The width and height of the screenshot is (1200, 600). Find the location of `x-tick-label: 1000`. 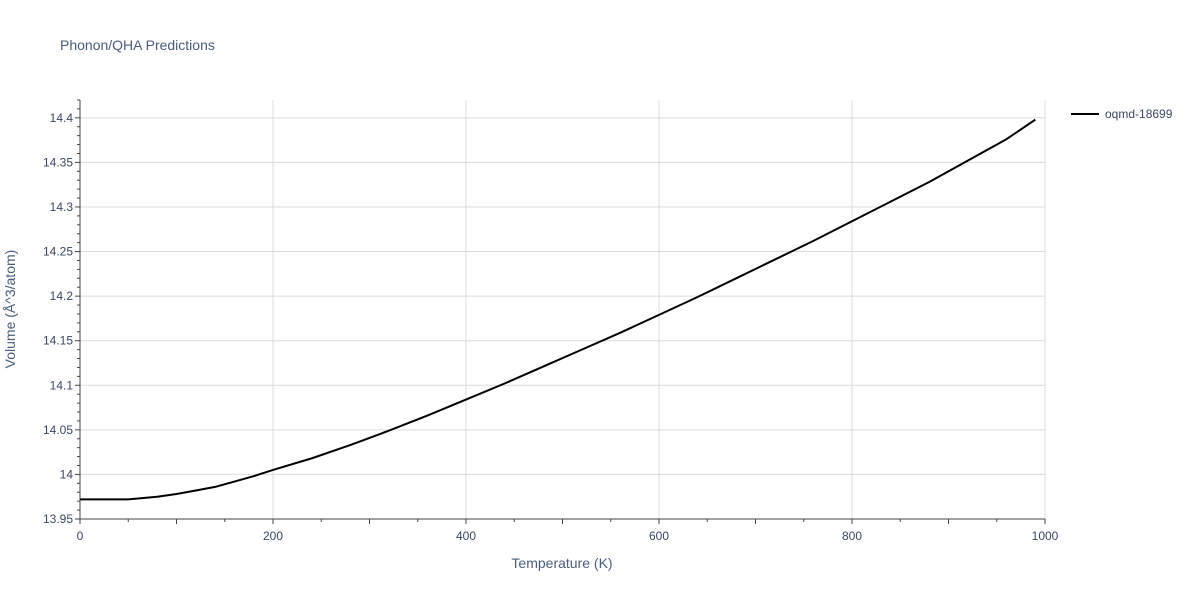

x-tick-label: 1000 is located at coordinates (1045, 536).